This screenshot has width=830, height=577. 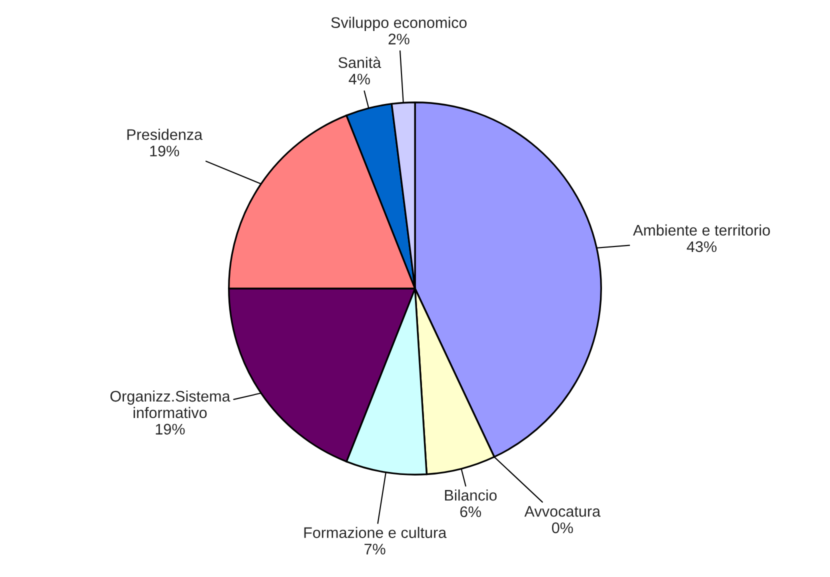 I want to click on data-label: 43%, so click(x=701, y=246).